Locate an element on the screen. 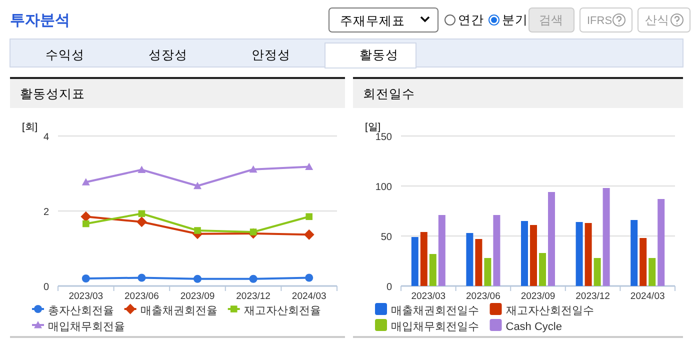 This screenshot has width=697, height=342. text: 성장성 is located at coordinates (168, 55).